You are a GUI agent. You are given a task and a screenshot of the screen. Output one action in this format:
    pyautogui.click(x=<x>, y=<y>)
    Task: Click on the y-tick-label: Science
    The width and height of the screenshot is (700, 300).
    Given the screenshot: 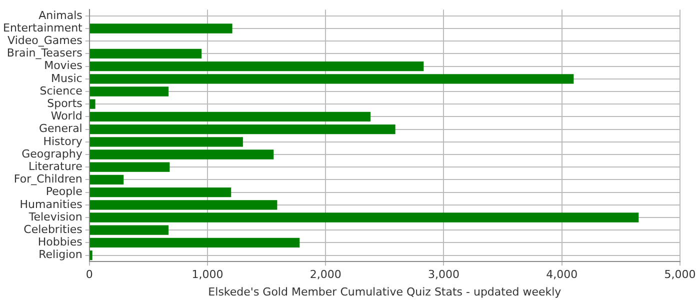 What is the action you would take?
    pyautogui.click(x=61, y=91)
    